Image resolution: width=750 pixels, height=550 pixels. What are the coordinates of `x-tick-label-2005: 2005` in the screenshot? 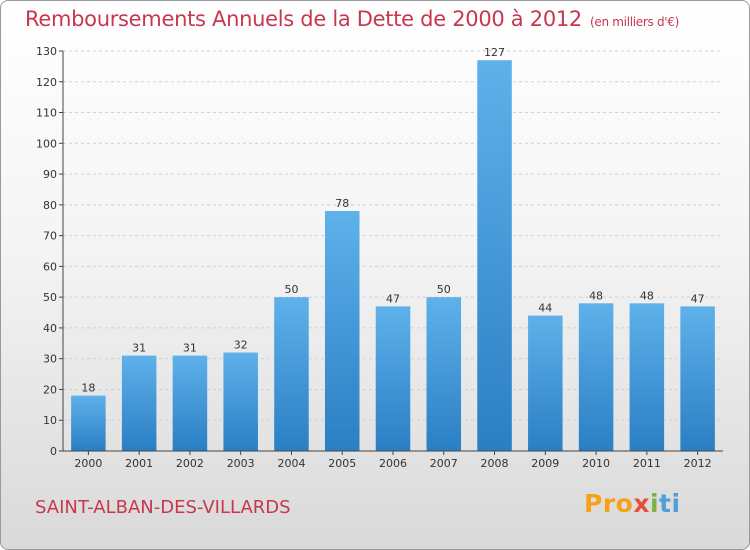 It's located at (342, 463).